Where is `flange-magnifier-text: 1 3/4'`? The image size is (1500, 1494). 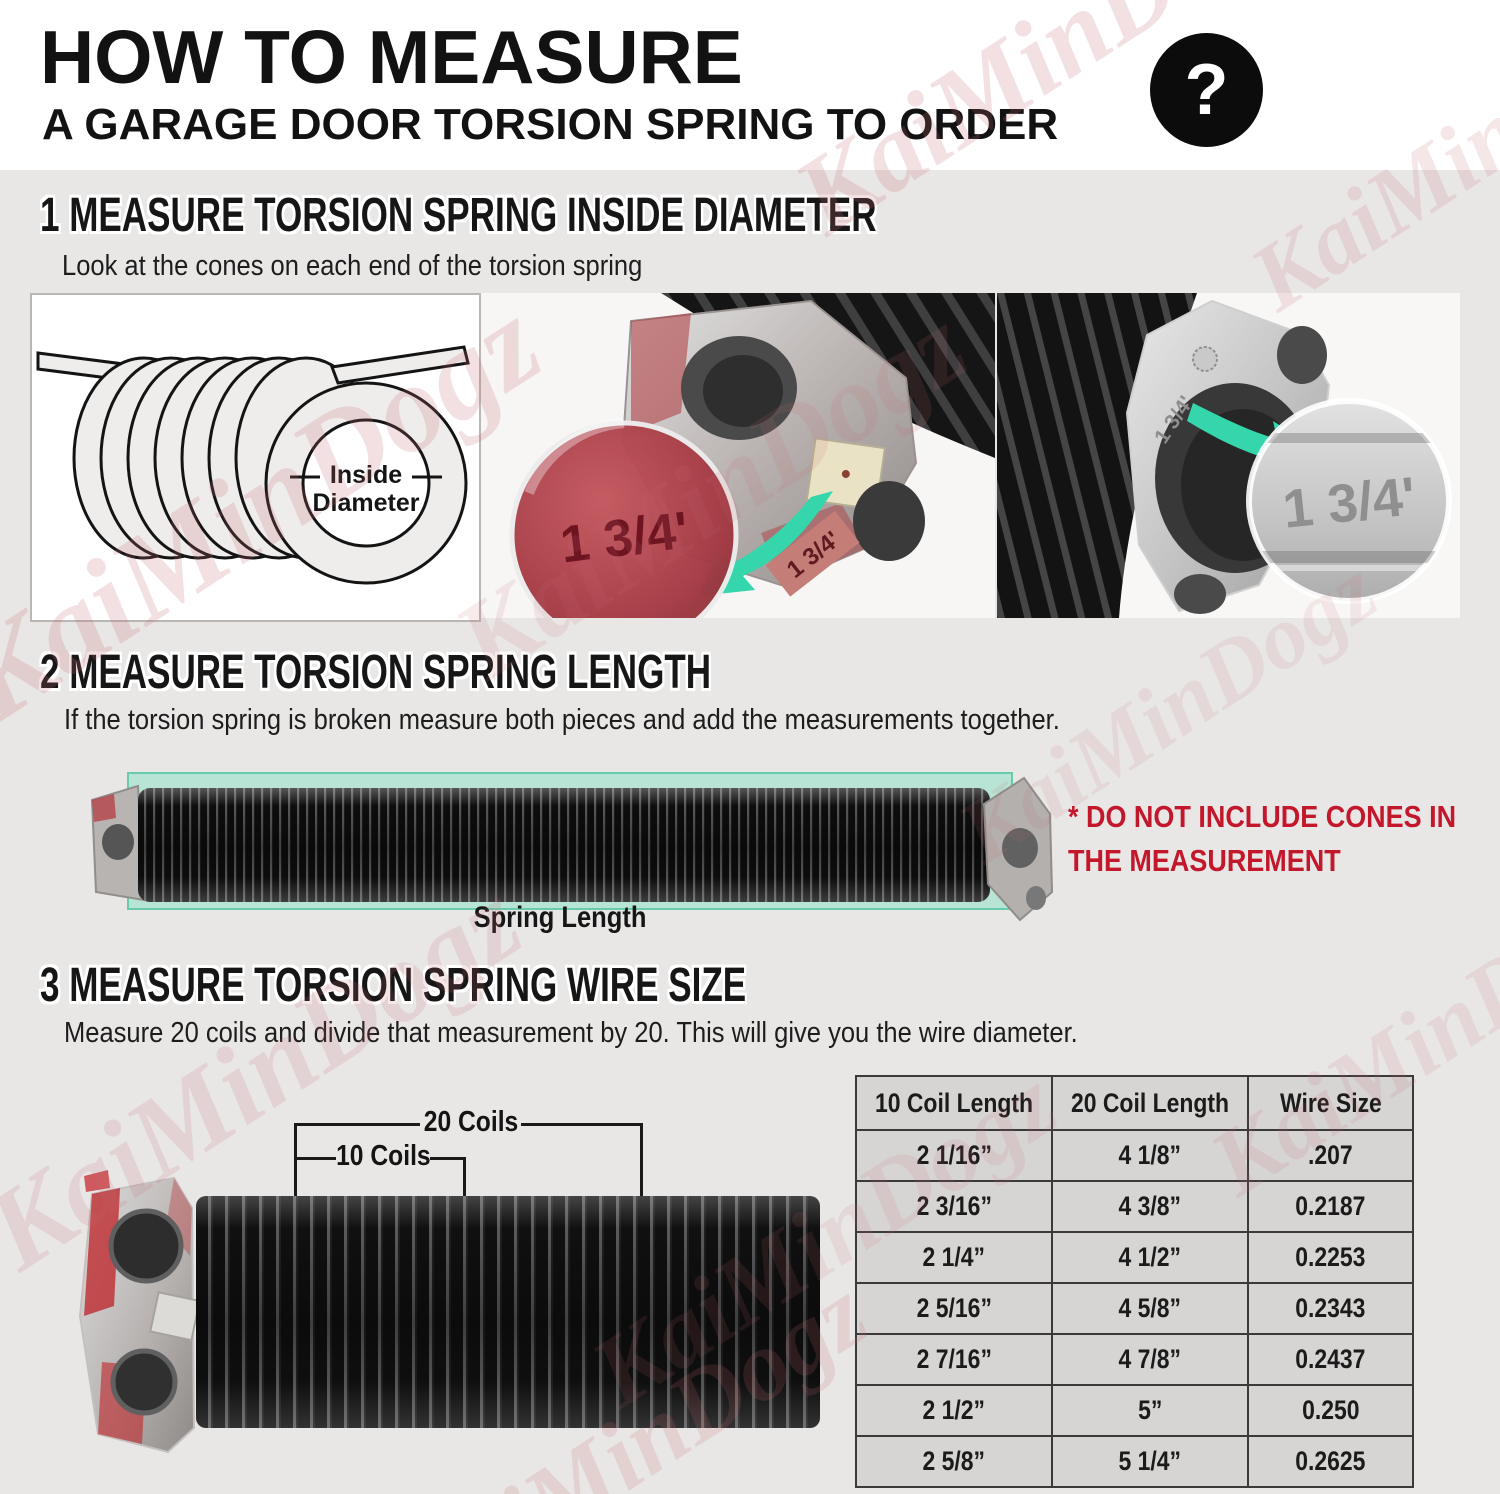
flange-magnifier-text: 1 3/4' is located at coordinates (1349, 503).